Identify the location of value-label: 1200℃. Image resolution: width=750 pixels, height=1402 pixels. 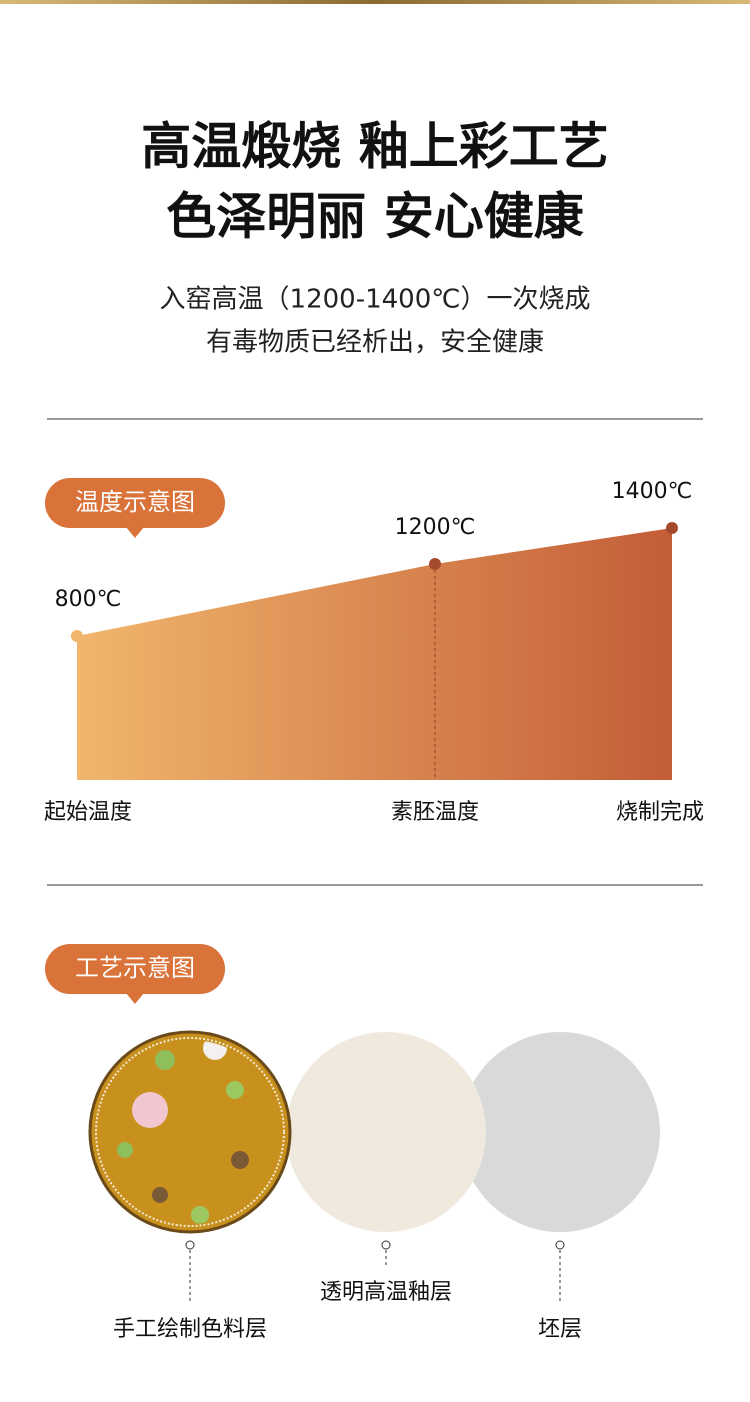
(435, 527).